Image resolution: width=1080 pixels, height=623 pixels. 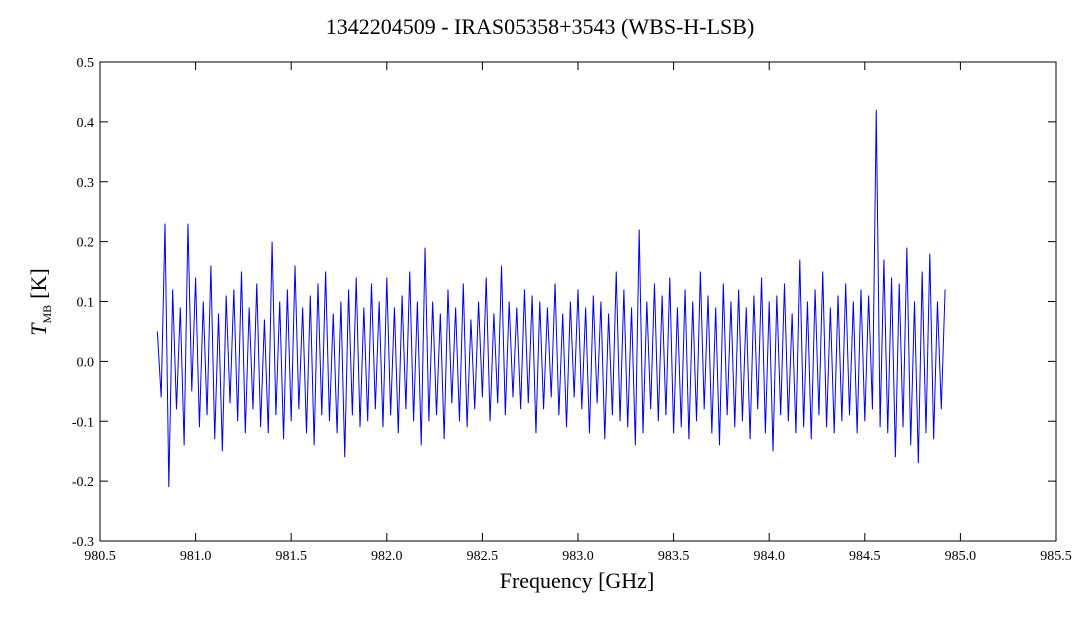 What do you see at coordinates (38, 329) in the screenshot?
I see `y-symbol: T` at bounding box center [38, 329].